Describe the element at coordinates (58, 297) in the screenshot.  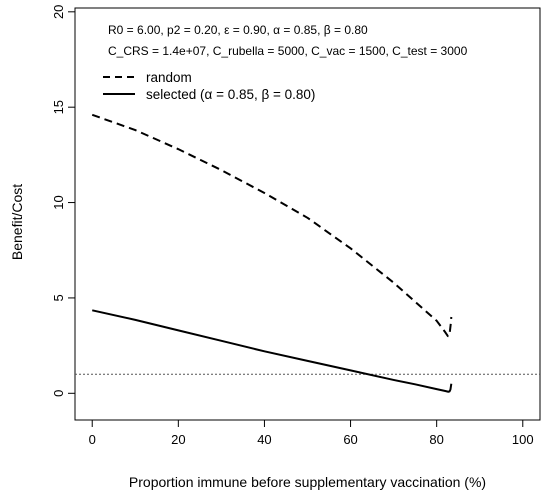
I see `y-tick-label: 5` at that location.